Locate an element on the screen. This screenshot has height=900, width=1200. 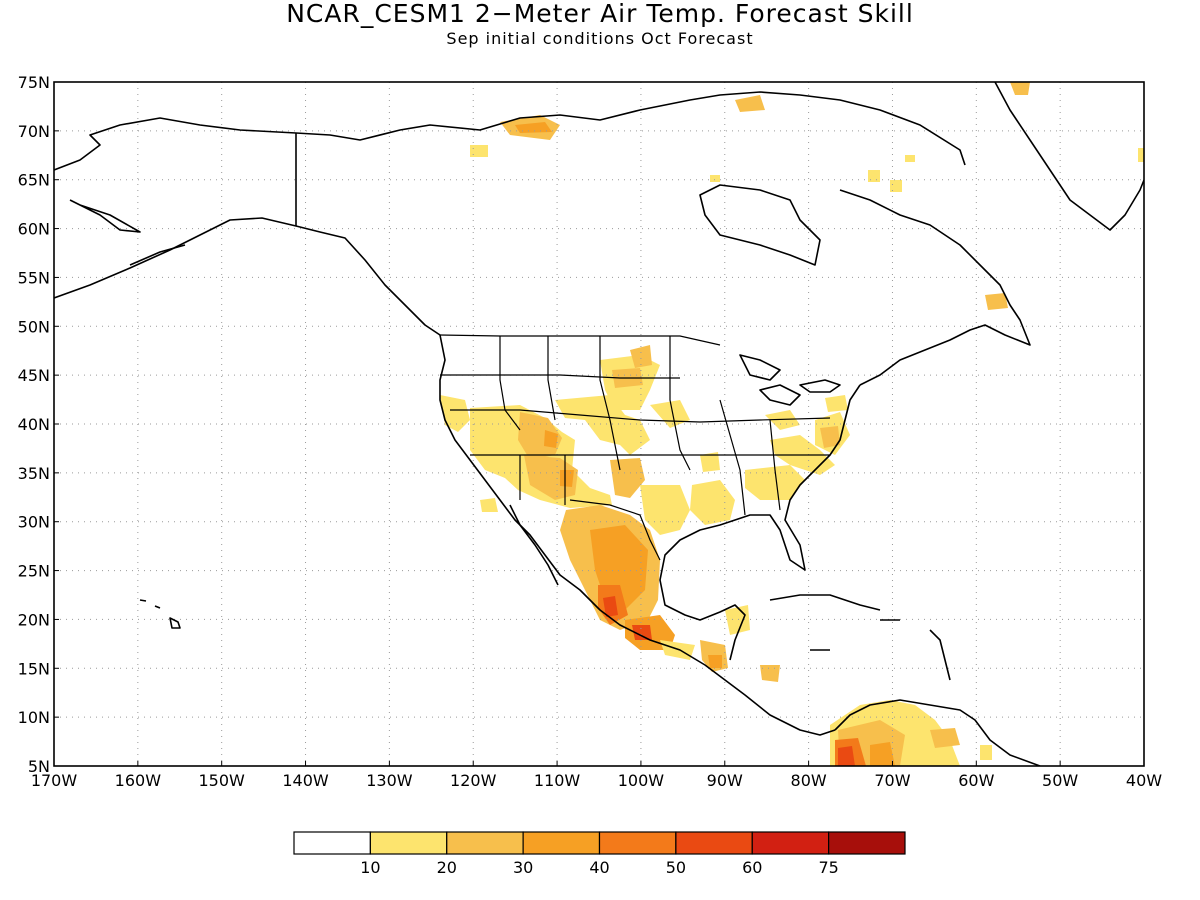
lat-tick-label: 40N is located at coordinates (34, 424).